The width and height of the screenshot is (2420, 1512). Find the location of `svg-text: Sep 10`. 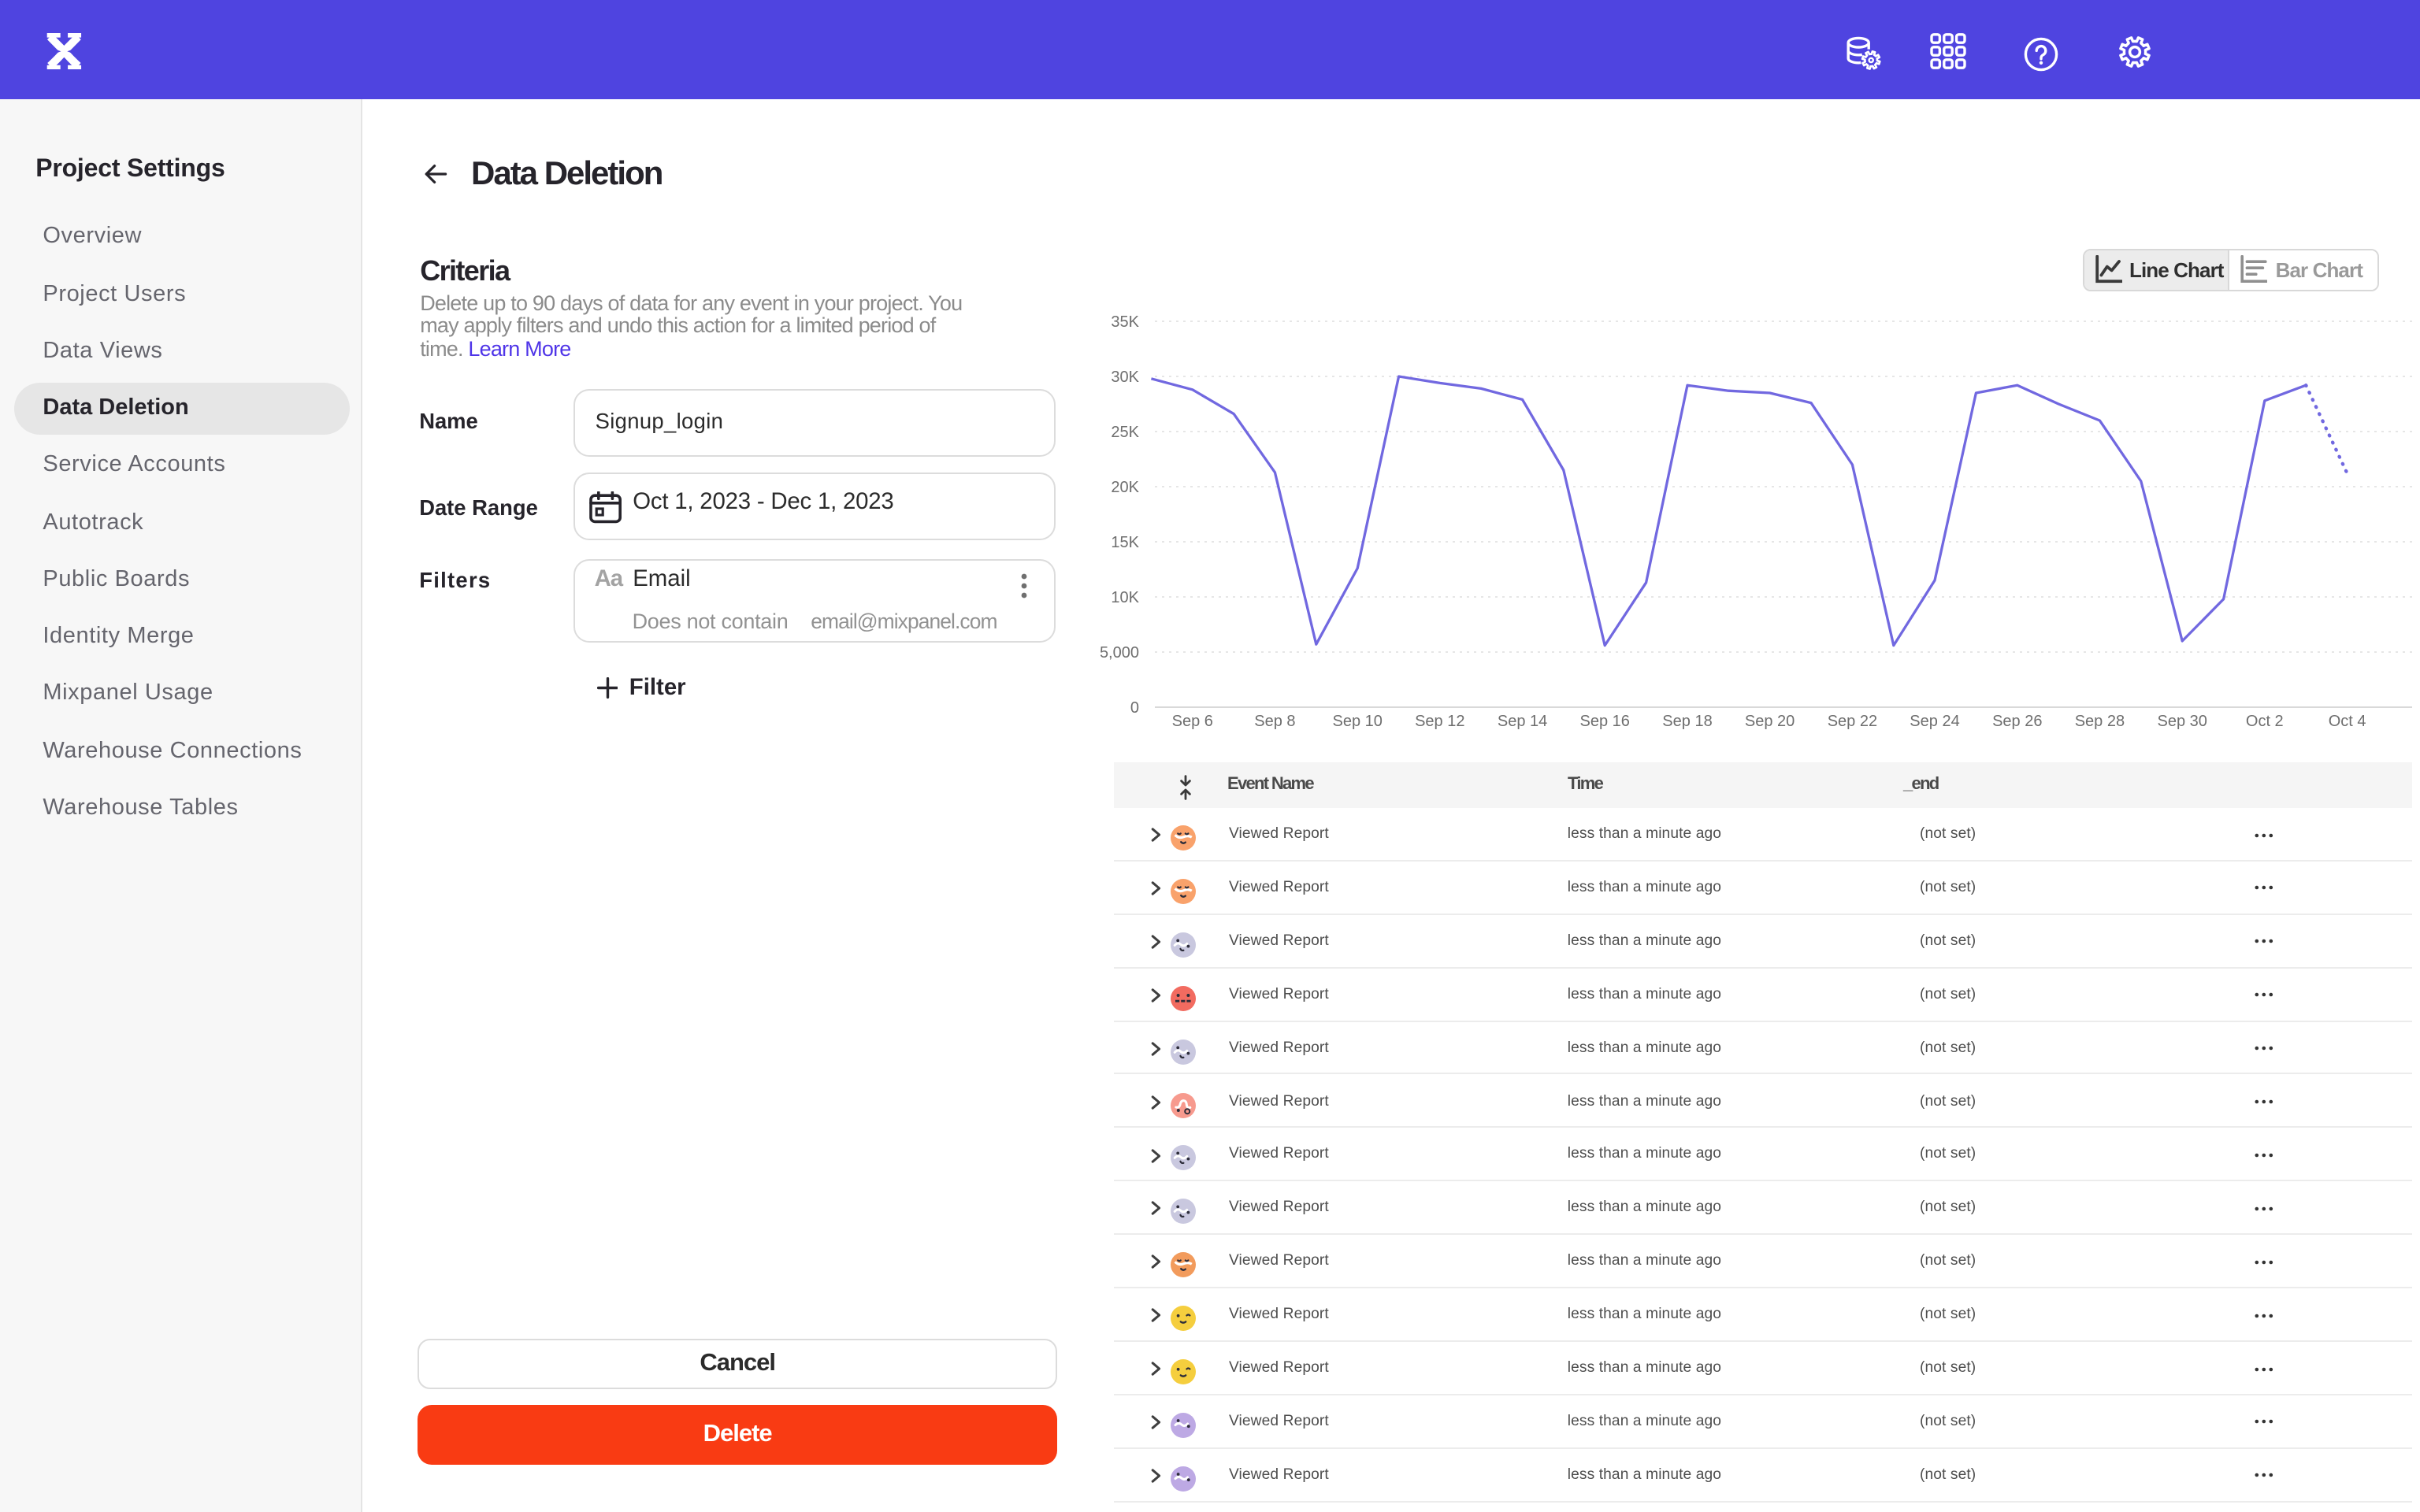

svg-text: Sep 10 is located at coordinates (1358, 721).